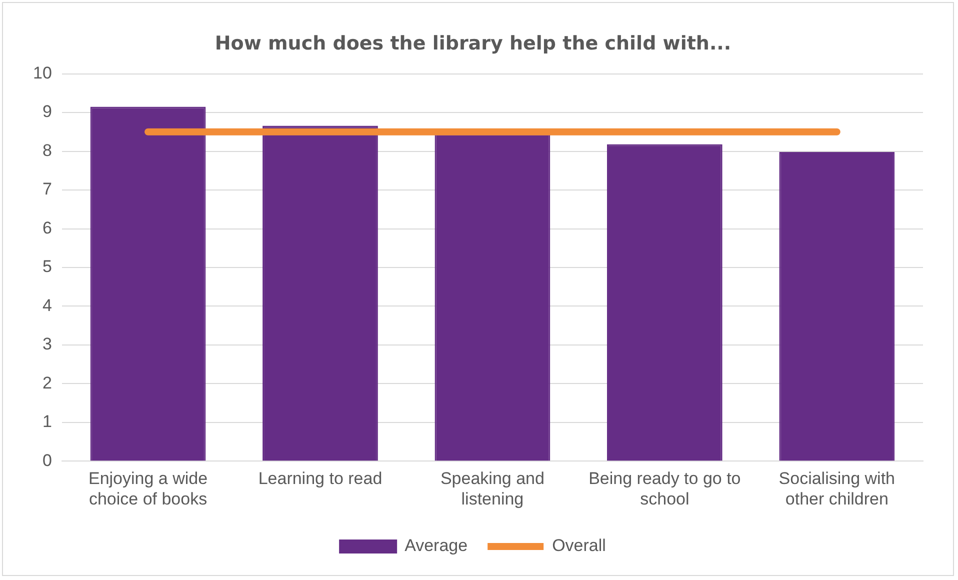 Image resolution: width=958 pixels, height=580 pixels. Describe the element at coordinates (47, 422) in the screenshot. I see `y-tick-label: 1` at that location.